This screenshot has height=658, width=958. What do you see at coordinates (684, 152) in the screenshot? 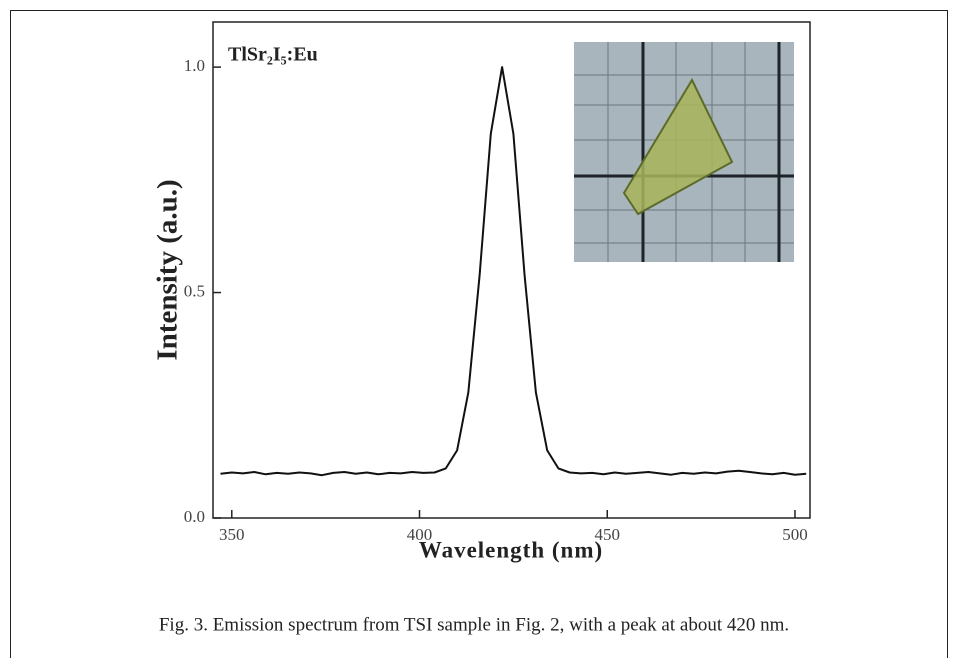
I see `inset-photo` at bounding box center [684, 152].